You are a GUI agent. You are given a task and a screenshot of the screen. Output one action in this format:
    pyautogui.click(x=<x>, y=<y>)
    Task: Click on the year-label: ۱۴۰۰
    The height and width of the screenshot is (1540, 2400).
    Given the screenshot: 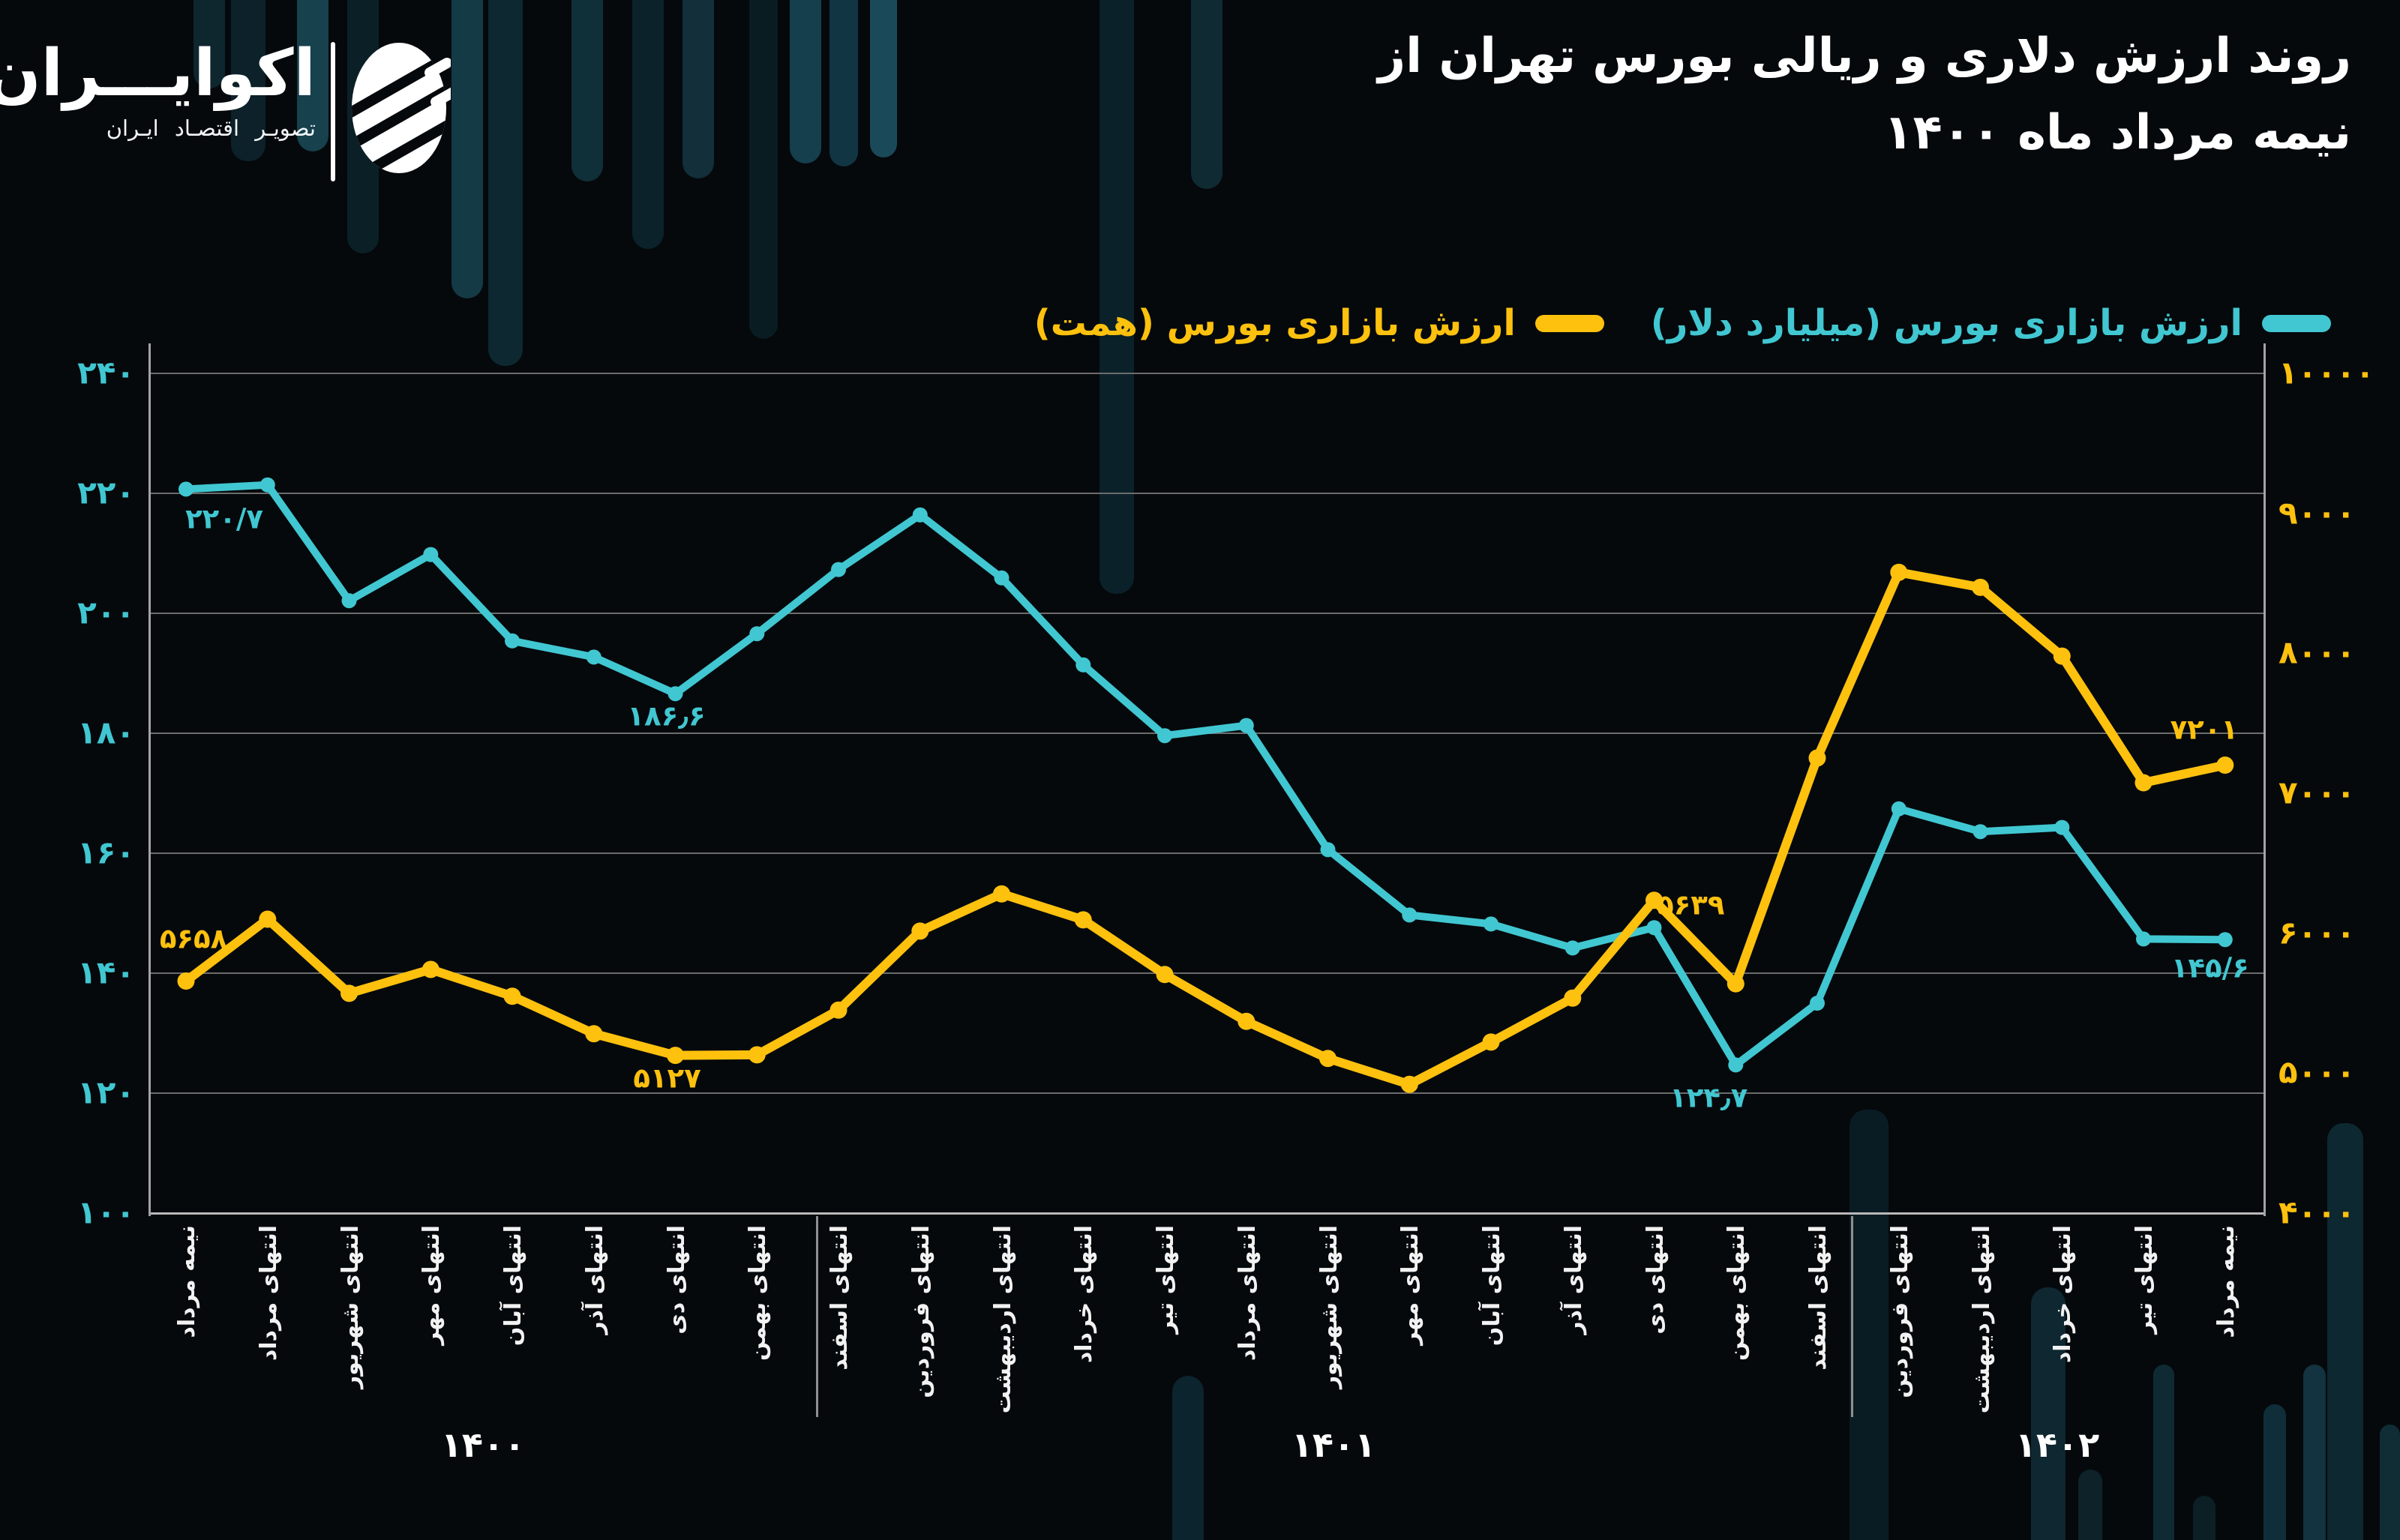 What is the action you would take?
    pyautogui.click(x=483, y=1445)
    